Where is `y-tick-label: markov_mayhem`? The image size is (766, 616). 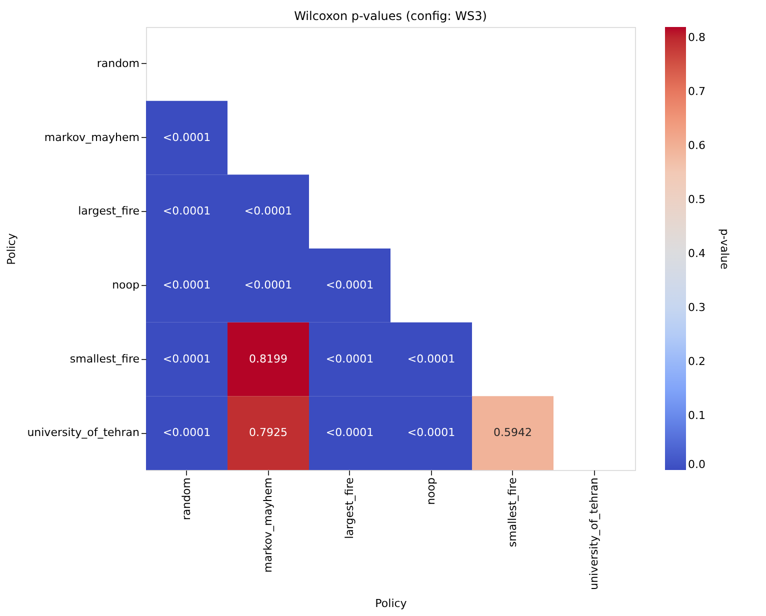
y-tick-label: markov_mayhem is located at coordinates (92, 137).